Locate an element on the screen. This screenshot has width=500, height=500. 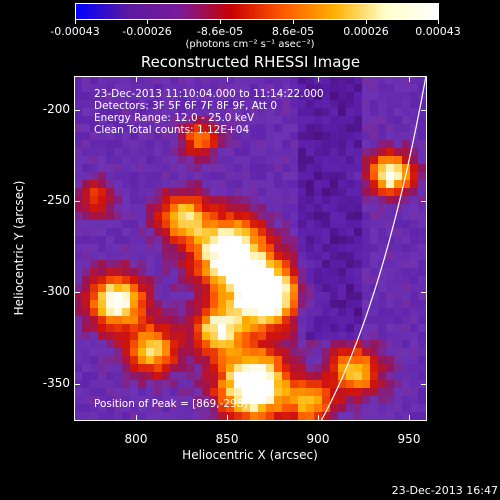
annotation-time-range: 23-Dec-2013 11:10:04.000 to 11:14:22.000 is located at coordinates (209, 94).